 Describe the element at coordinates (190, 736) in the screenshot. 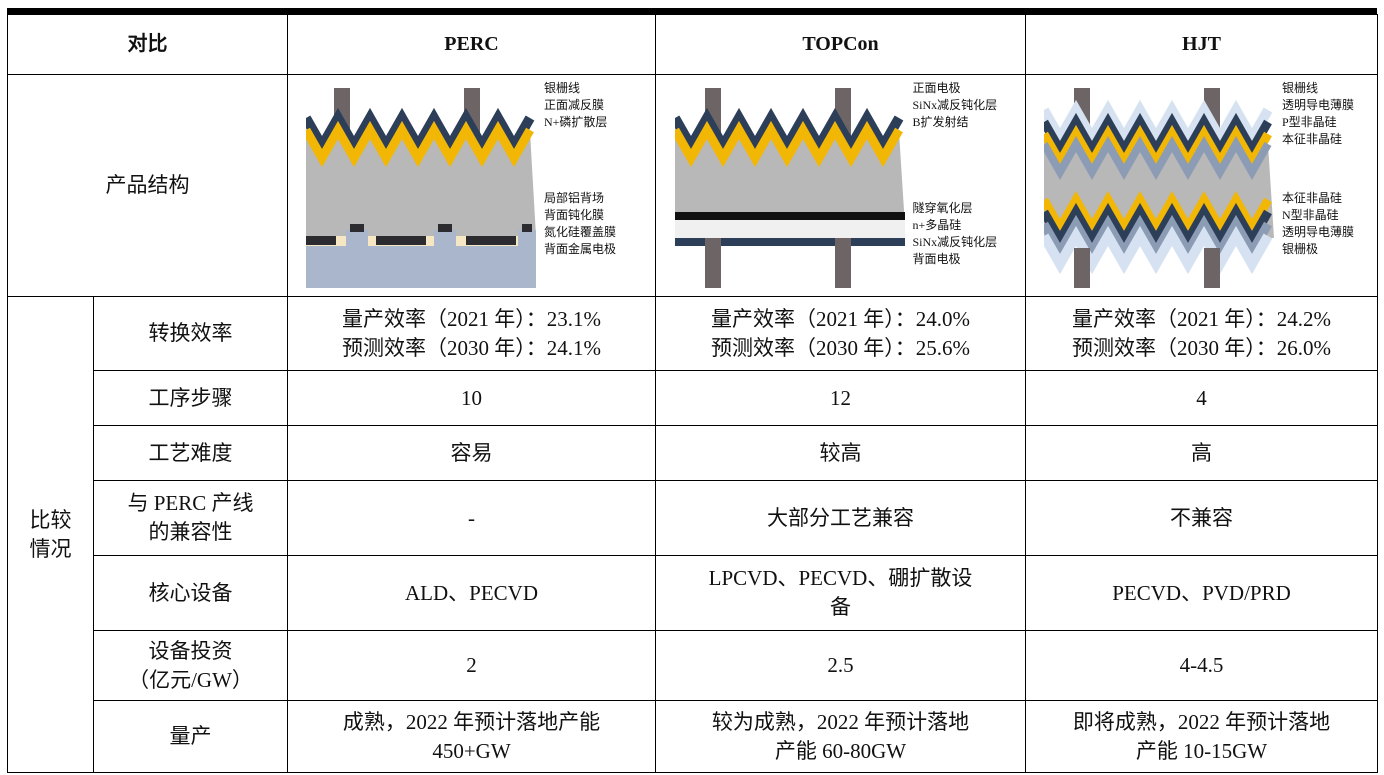

I see `row-label: 量产` at that location.